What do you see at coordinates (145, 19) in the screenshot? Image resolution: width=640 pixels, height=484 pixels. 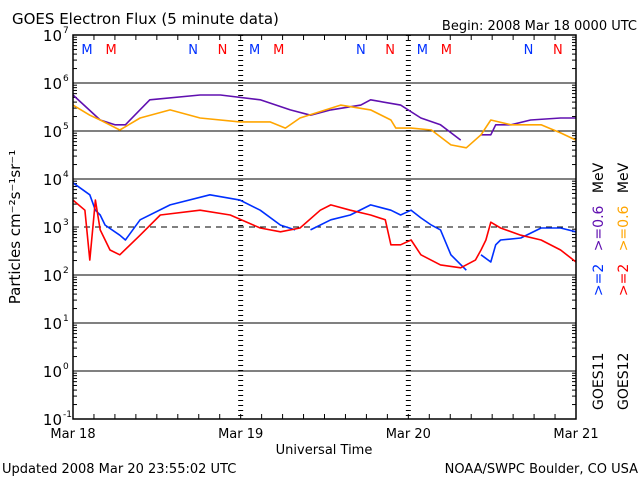 I see `chart-title: GOES Electron Flux (5 minute data)` at bounding box center [145, 19].